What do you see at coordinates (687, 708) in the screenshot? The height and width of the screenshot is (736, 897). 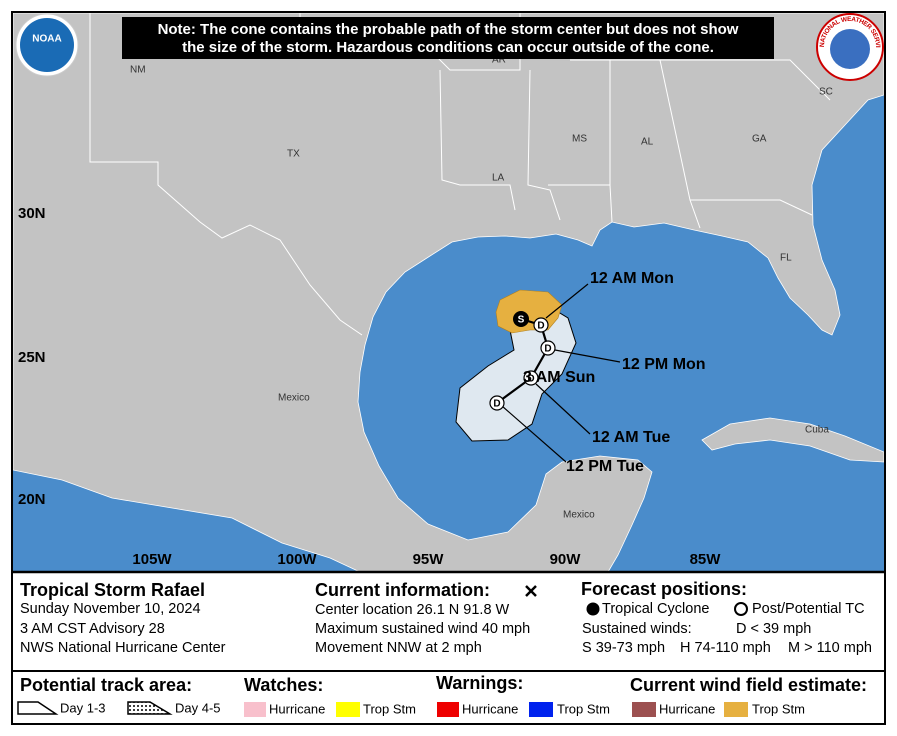 I see `wind-item: Hurricane` at bounding box center [687, 708].